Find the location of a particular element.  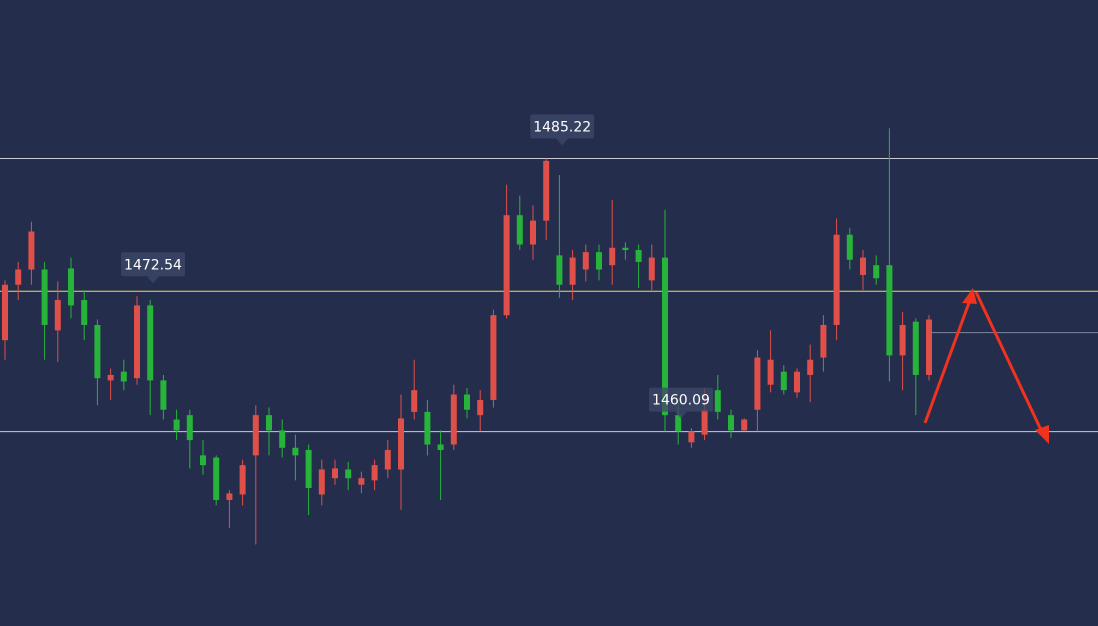

price-callout: 1460.09 is located at coordinates (681, 403).